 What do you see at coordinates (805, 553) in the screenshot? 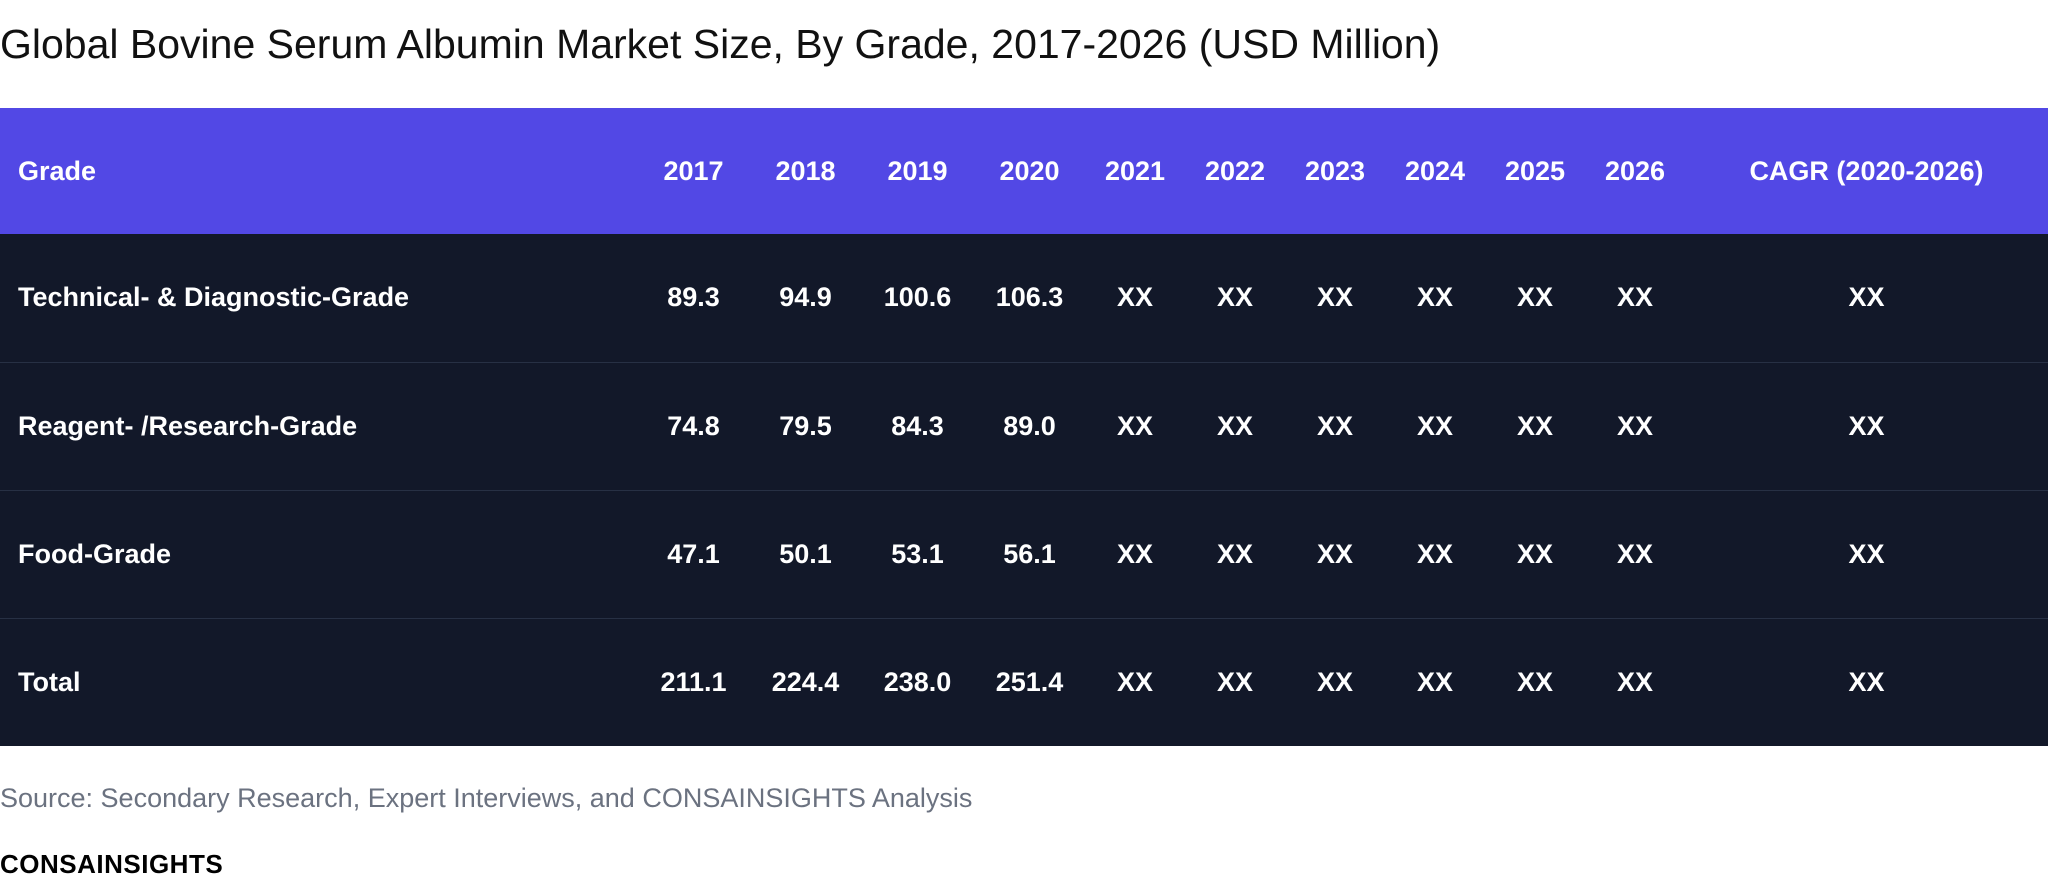
I see `table-cell: 50.1` at bounding box center [805, 553].